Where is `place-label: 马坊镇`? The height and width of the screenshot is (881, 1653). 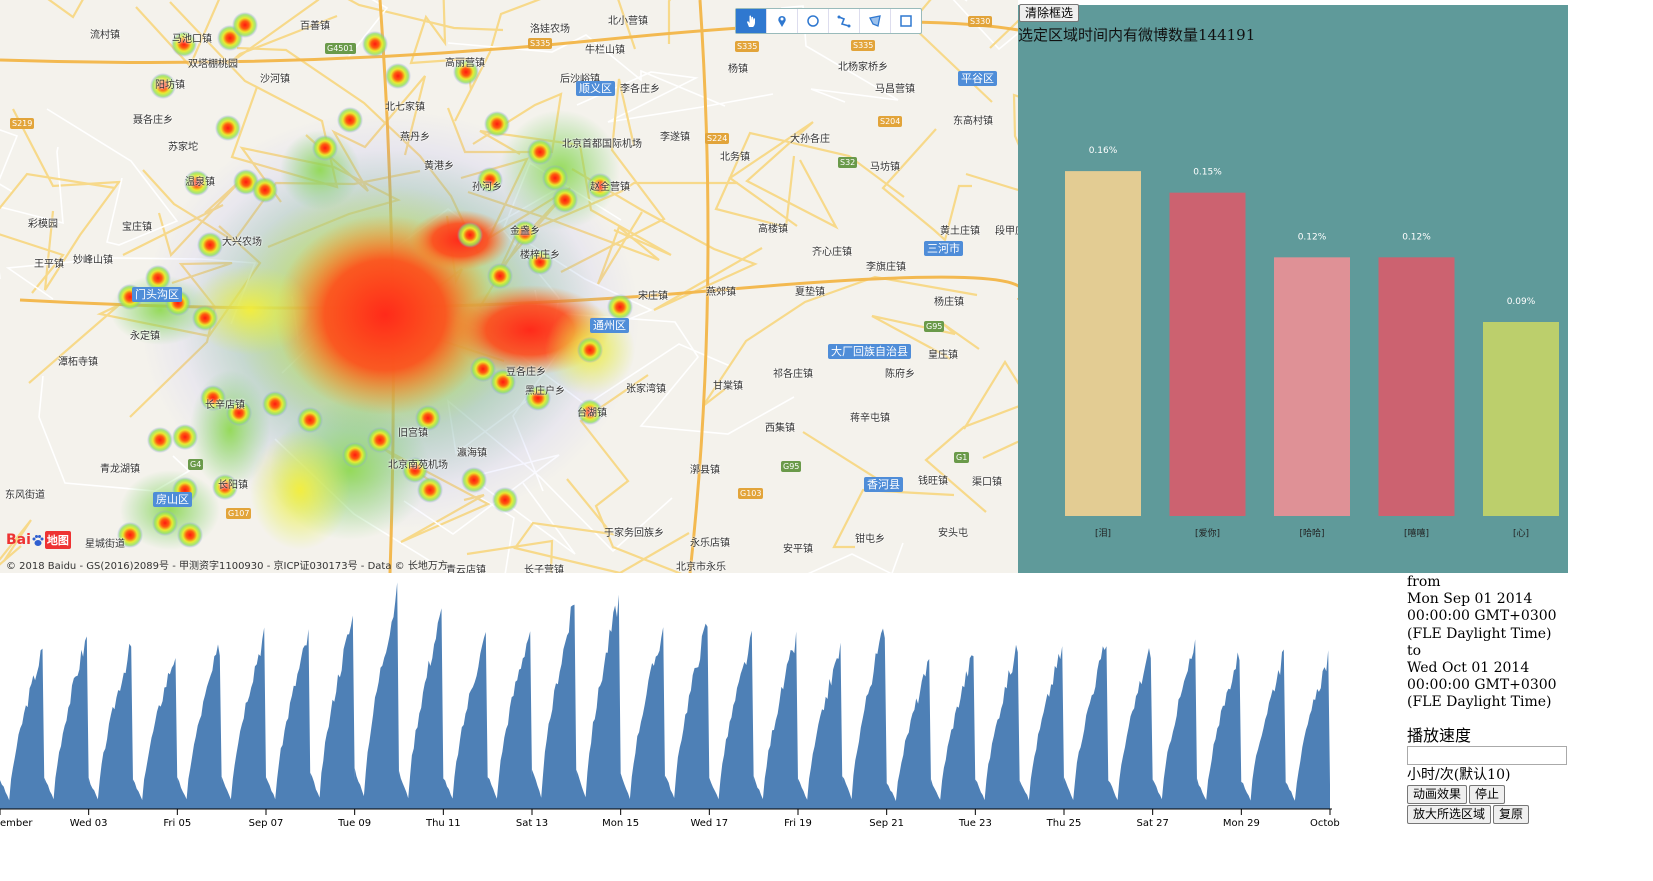
place-label: 马坊镇 is located at coordinates (885, 167).